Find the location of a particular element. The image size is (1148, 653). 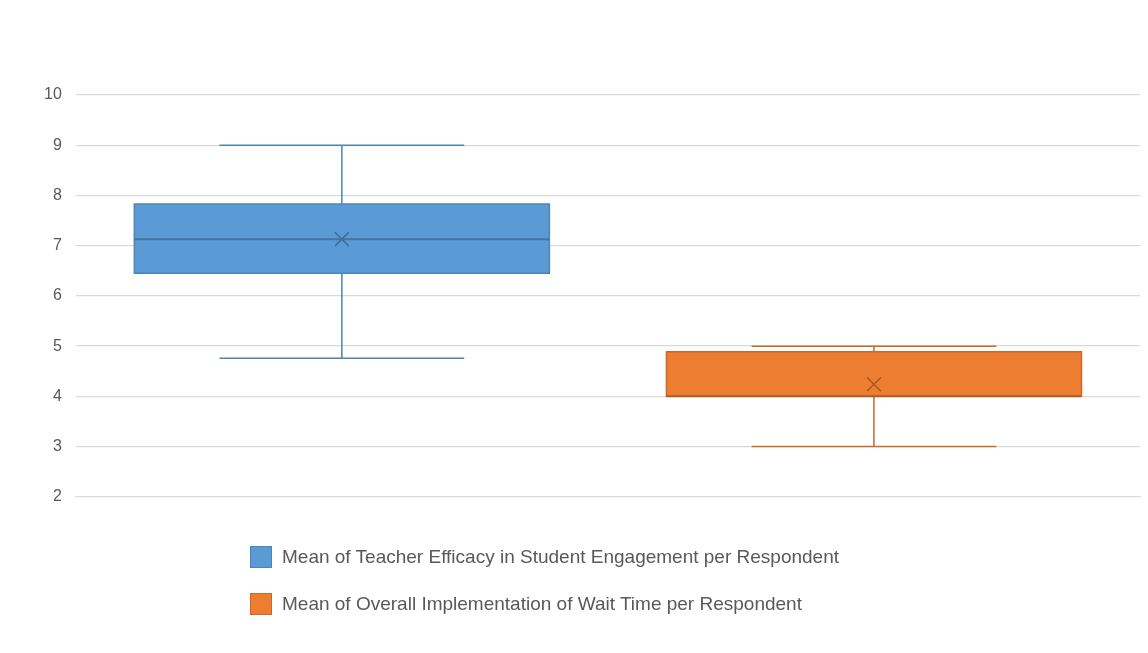

legend-label: Mean of Teacher Efficacy in Student Engagement per Respondent is located at coordinates (560, 557).